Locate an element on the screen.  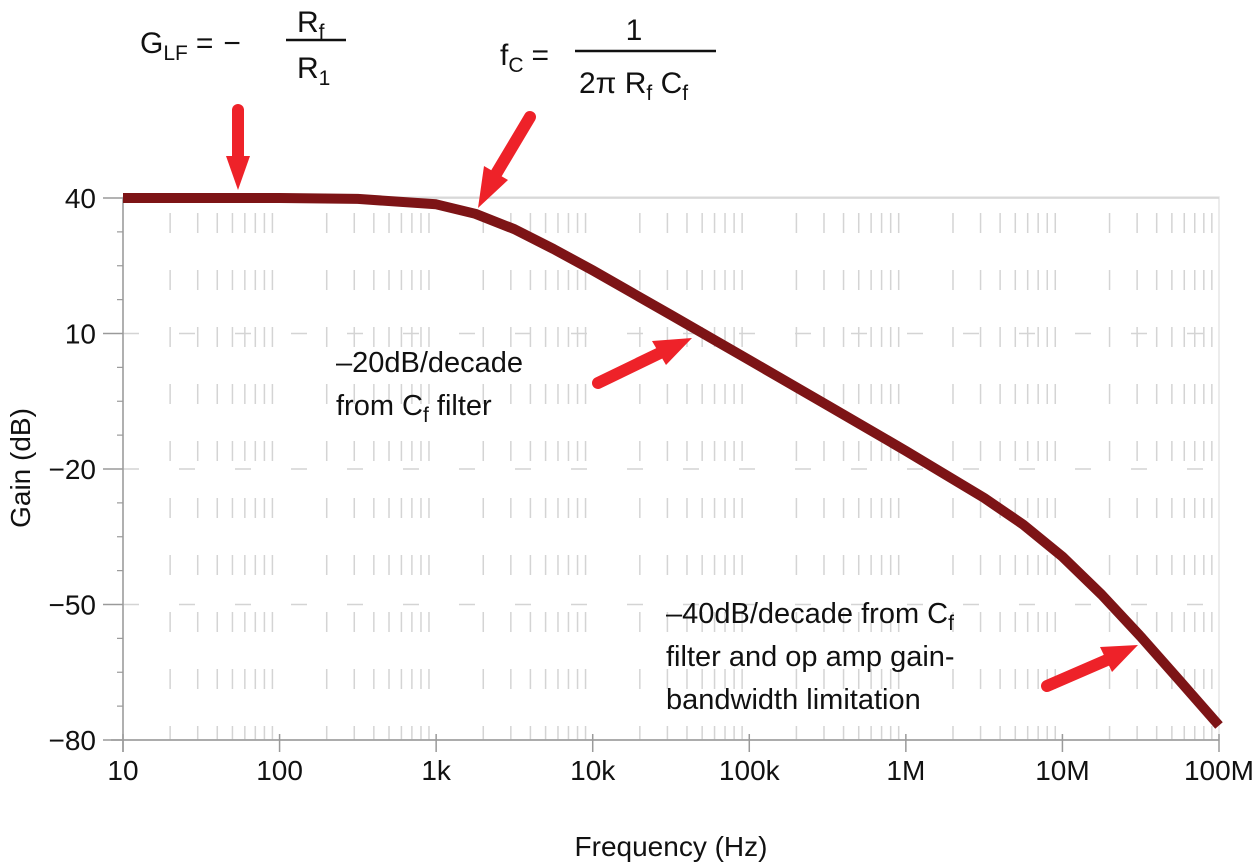
svg-text: 2π Rf Cf is located at coordinates (633, 86).